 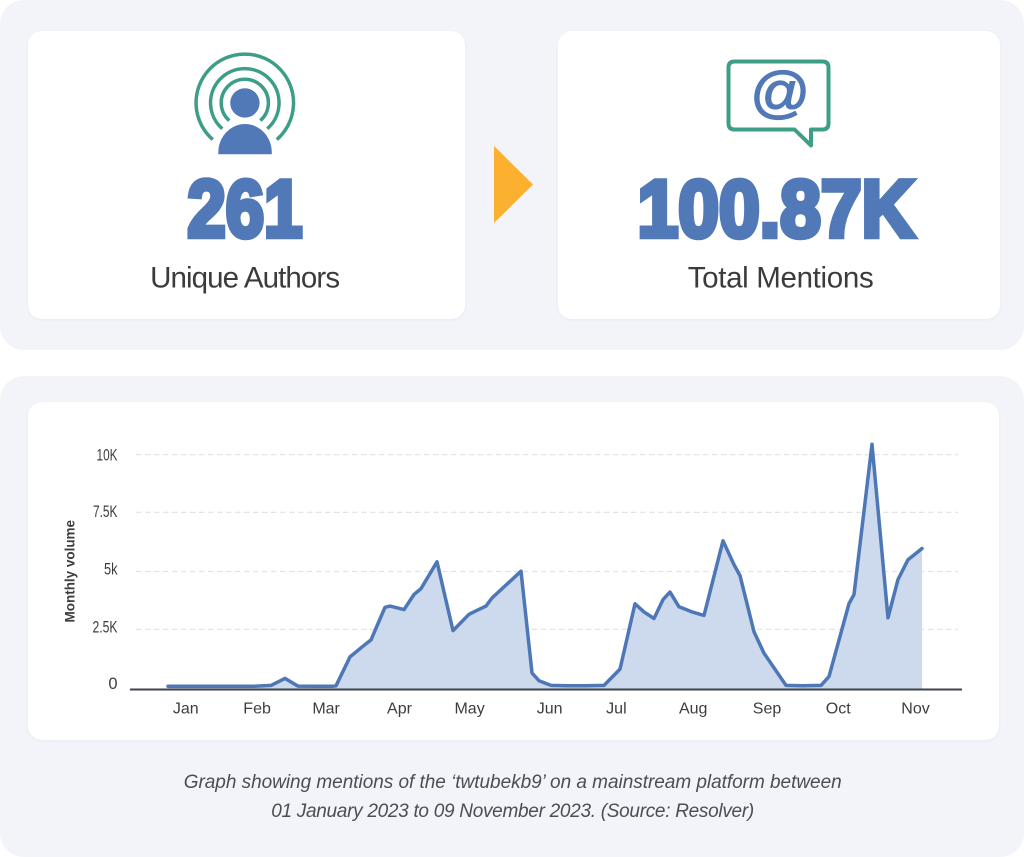 I want to click on svg-text: 2.5K, so click(x=105, y=627).